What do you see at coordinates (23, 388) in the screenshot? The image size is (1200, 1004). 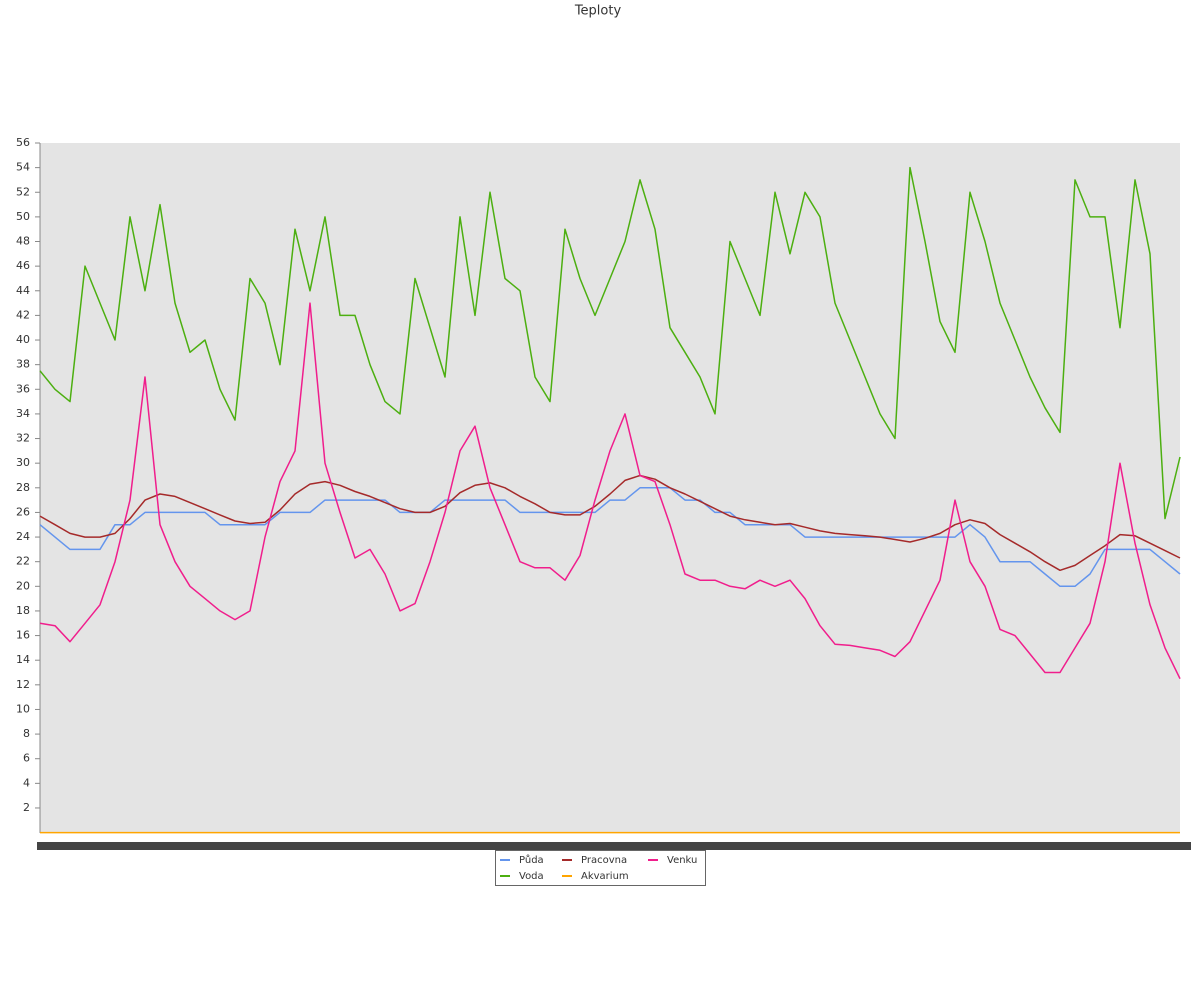 I see `y-tick-label: 36` at bounding box center [23, 388].